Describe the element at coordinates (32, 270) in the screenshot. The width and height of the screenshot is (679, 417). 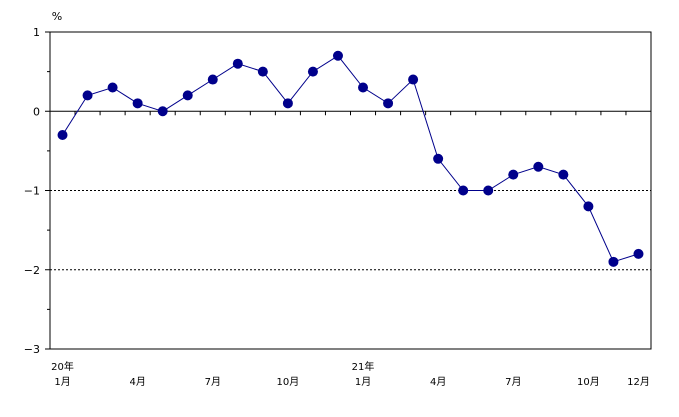
I see `y-tick-label: −2` at that location.